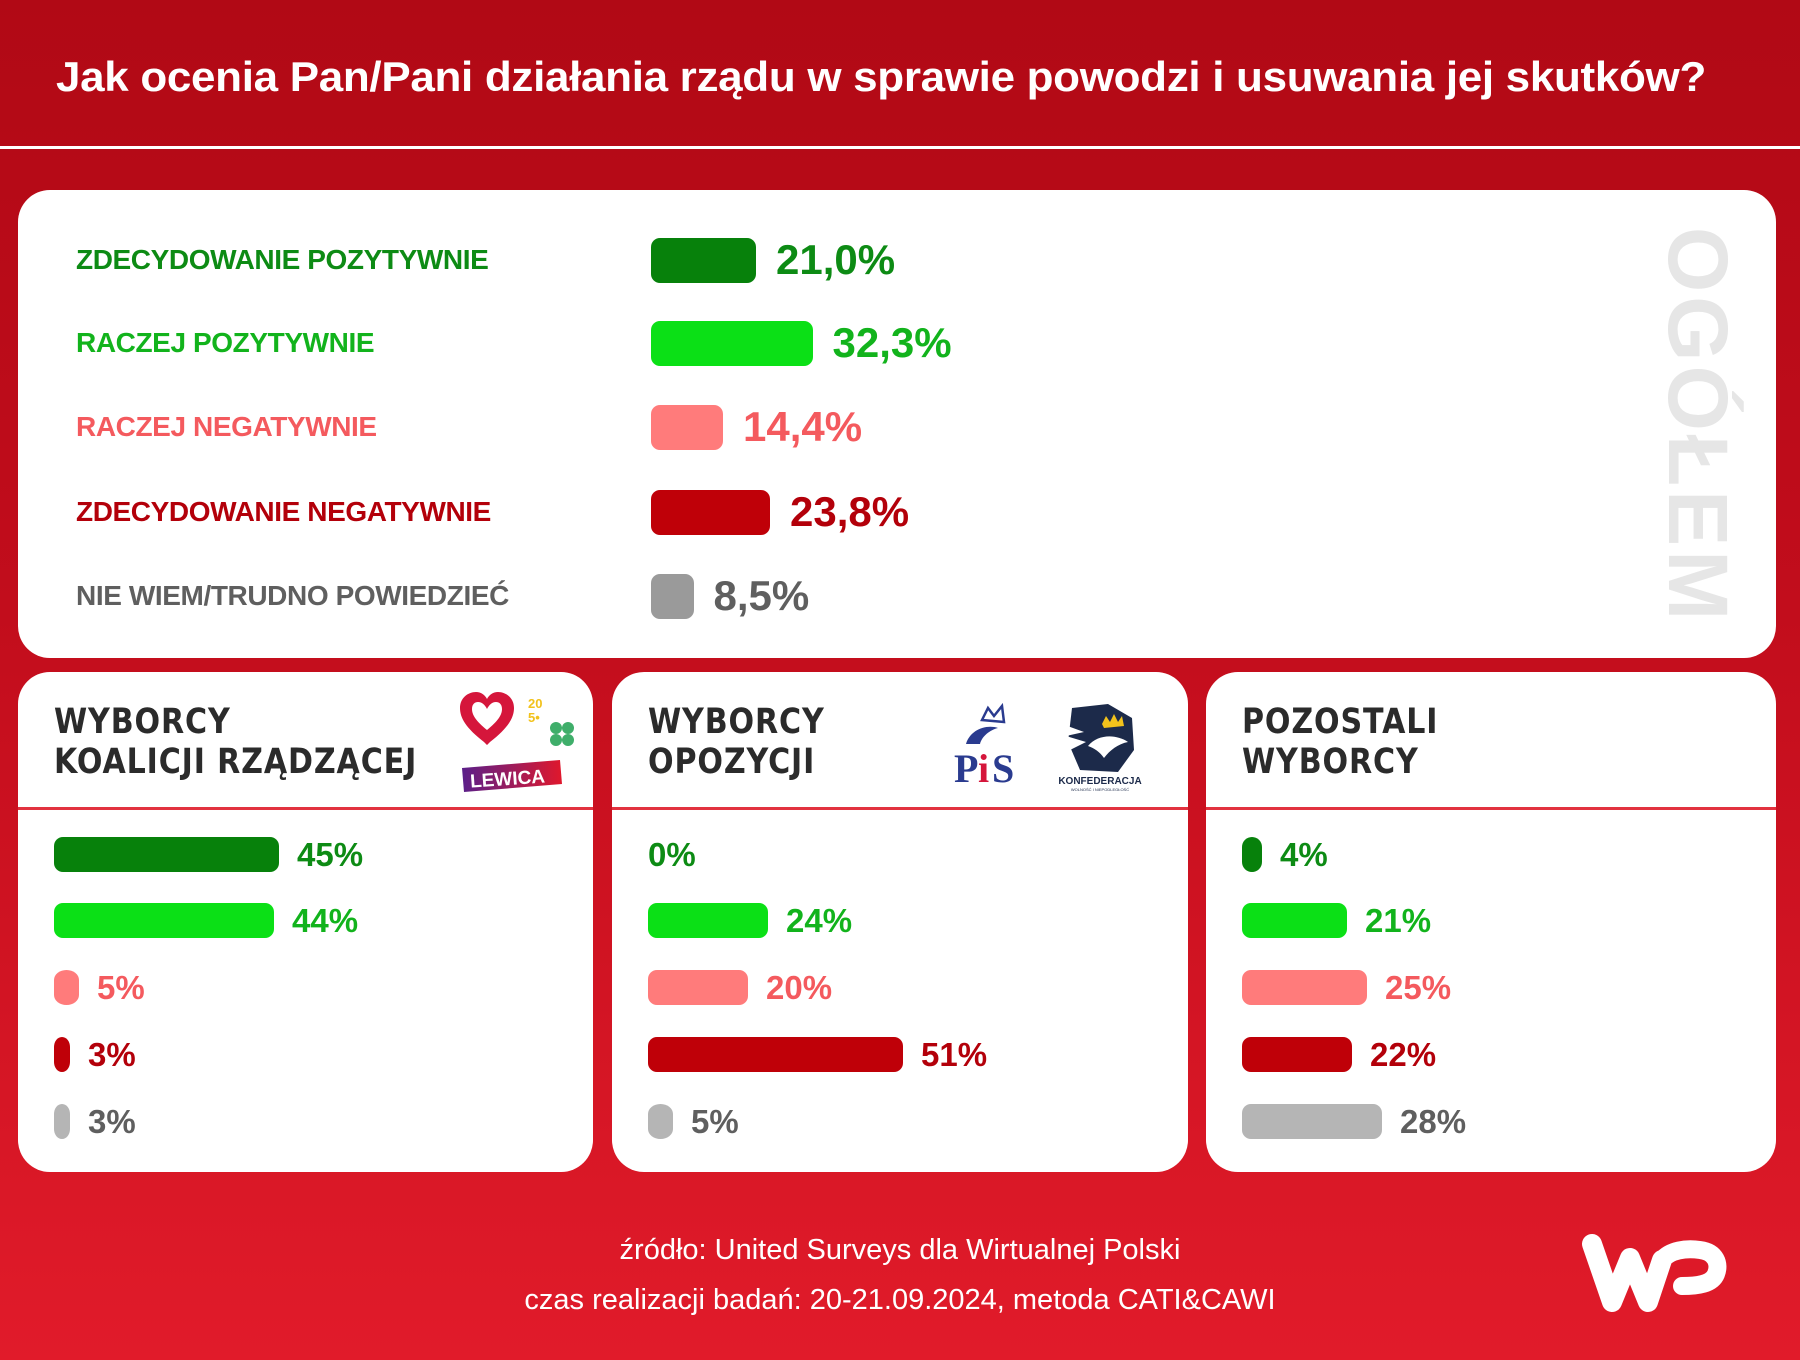  Describe the element at coordinates (305, 1055) in the screenshot. I see `group-row-strongly-negative: 3%` at that location.